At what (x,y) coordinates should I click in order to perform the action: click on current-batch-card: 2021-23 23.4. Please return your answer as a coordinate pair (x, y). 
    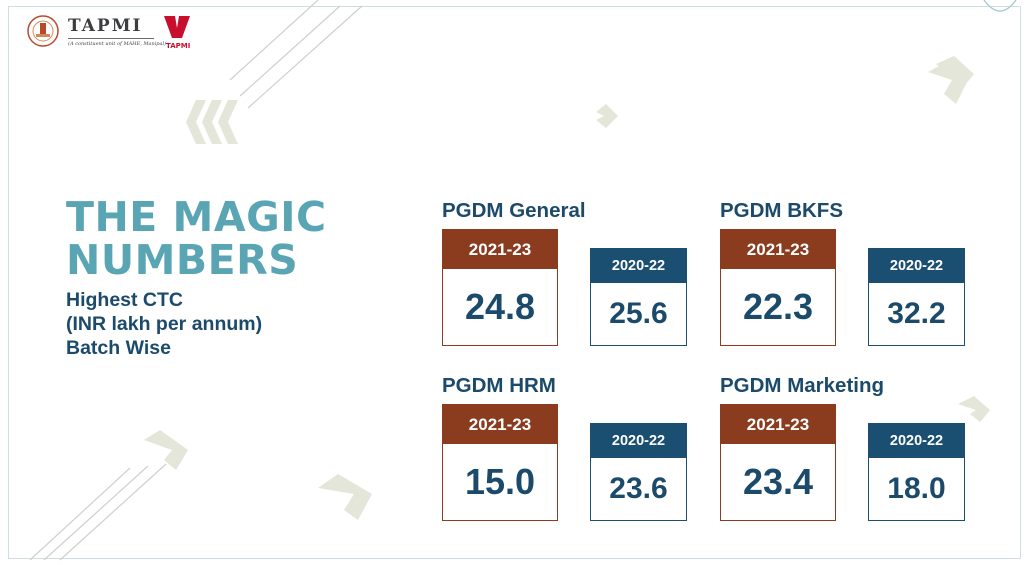
    Looking at the image, I should click on (778, 462).